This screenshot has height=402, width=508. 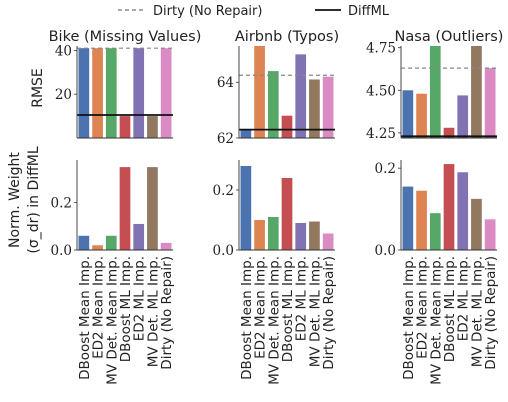 What do you see at coordinates (15, 200) in the screenshot?
I see `y-label-weight-line1: Norm. Weight` at bounding box center [15, 200].